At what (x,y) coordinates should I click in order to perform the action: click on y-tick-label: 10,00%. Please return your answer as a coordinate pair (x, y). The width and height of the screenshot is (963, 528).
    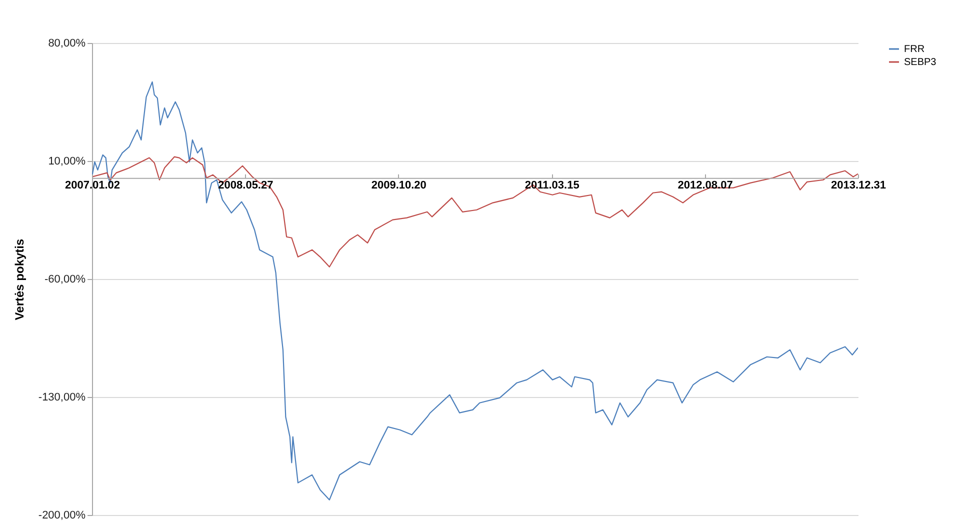
    Looking at the image, I should click on (67, 162).